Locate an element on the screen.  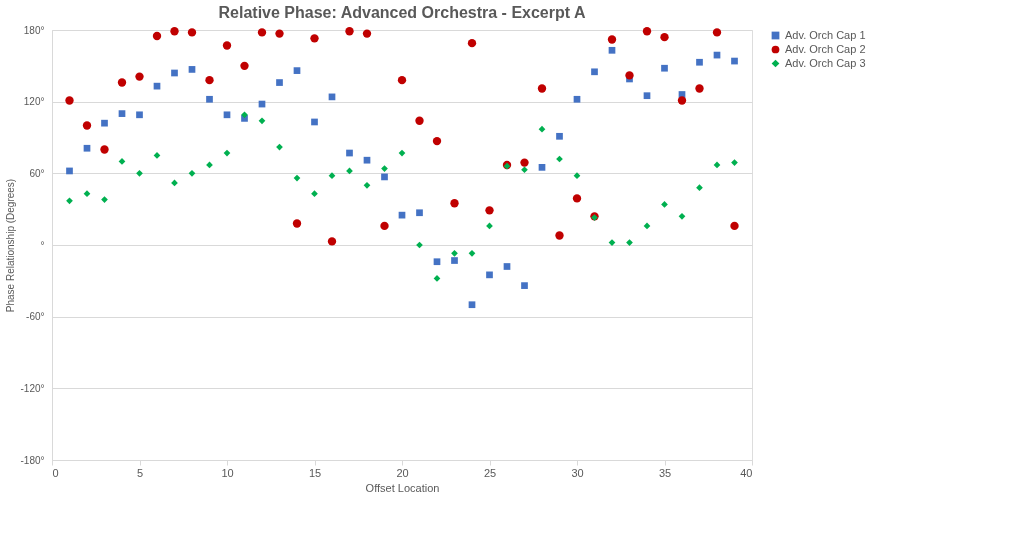
x-tick-label: 20 is located at coordinates (402, 472).